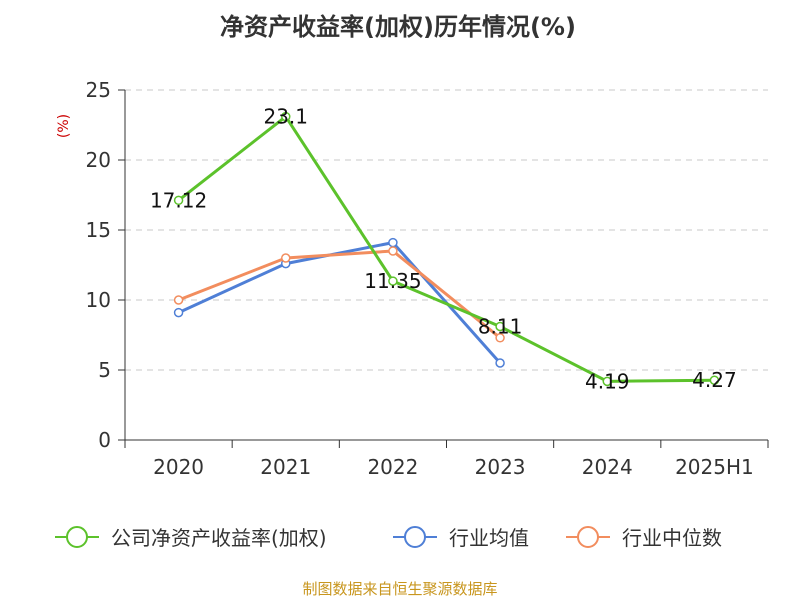  Describe the element at coordinates (500, 363) in the screenshot. I see `point-s1-2023` at that location.